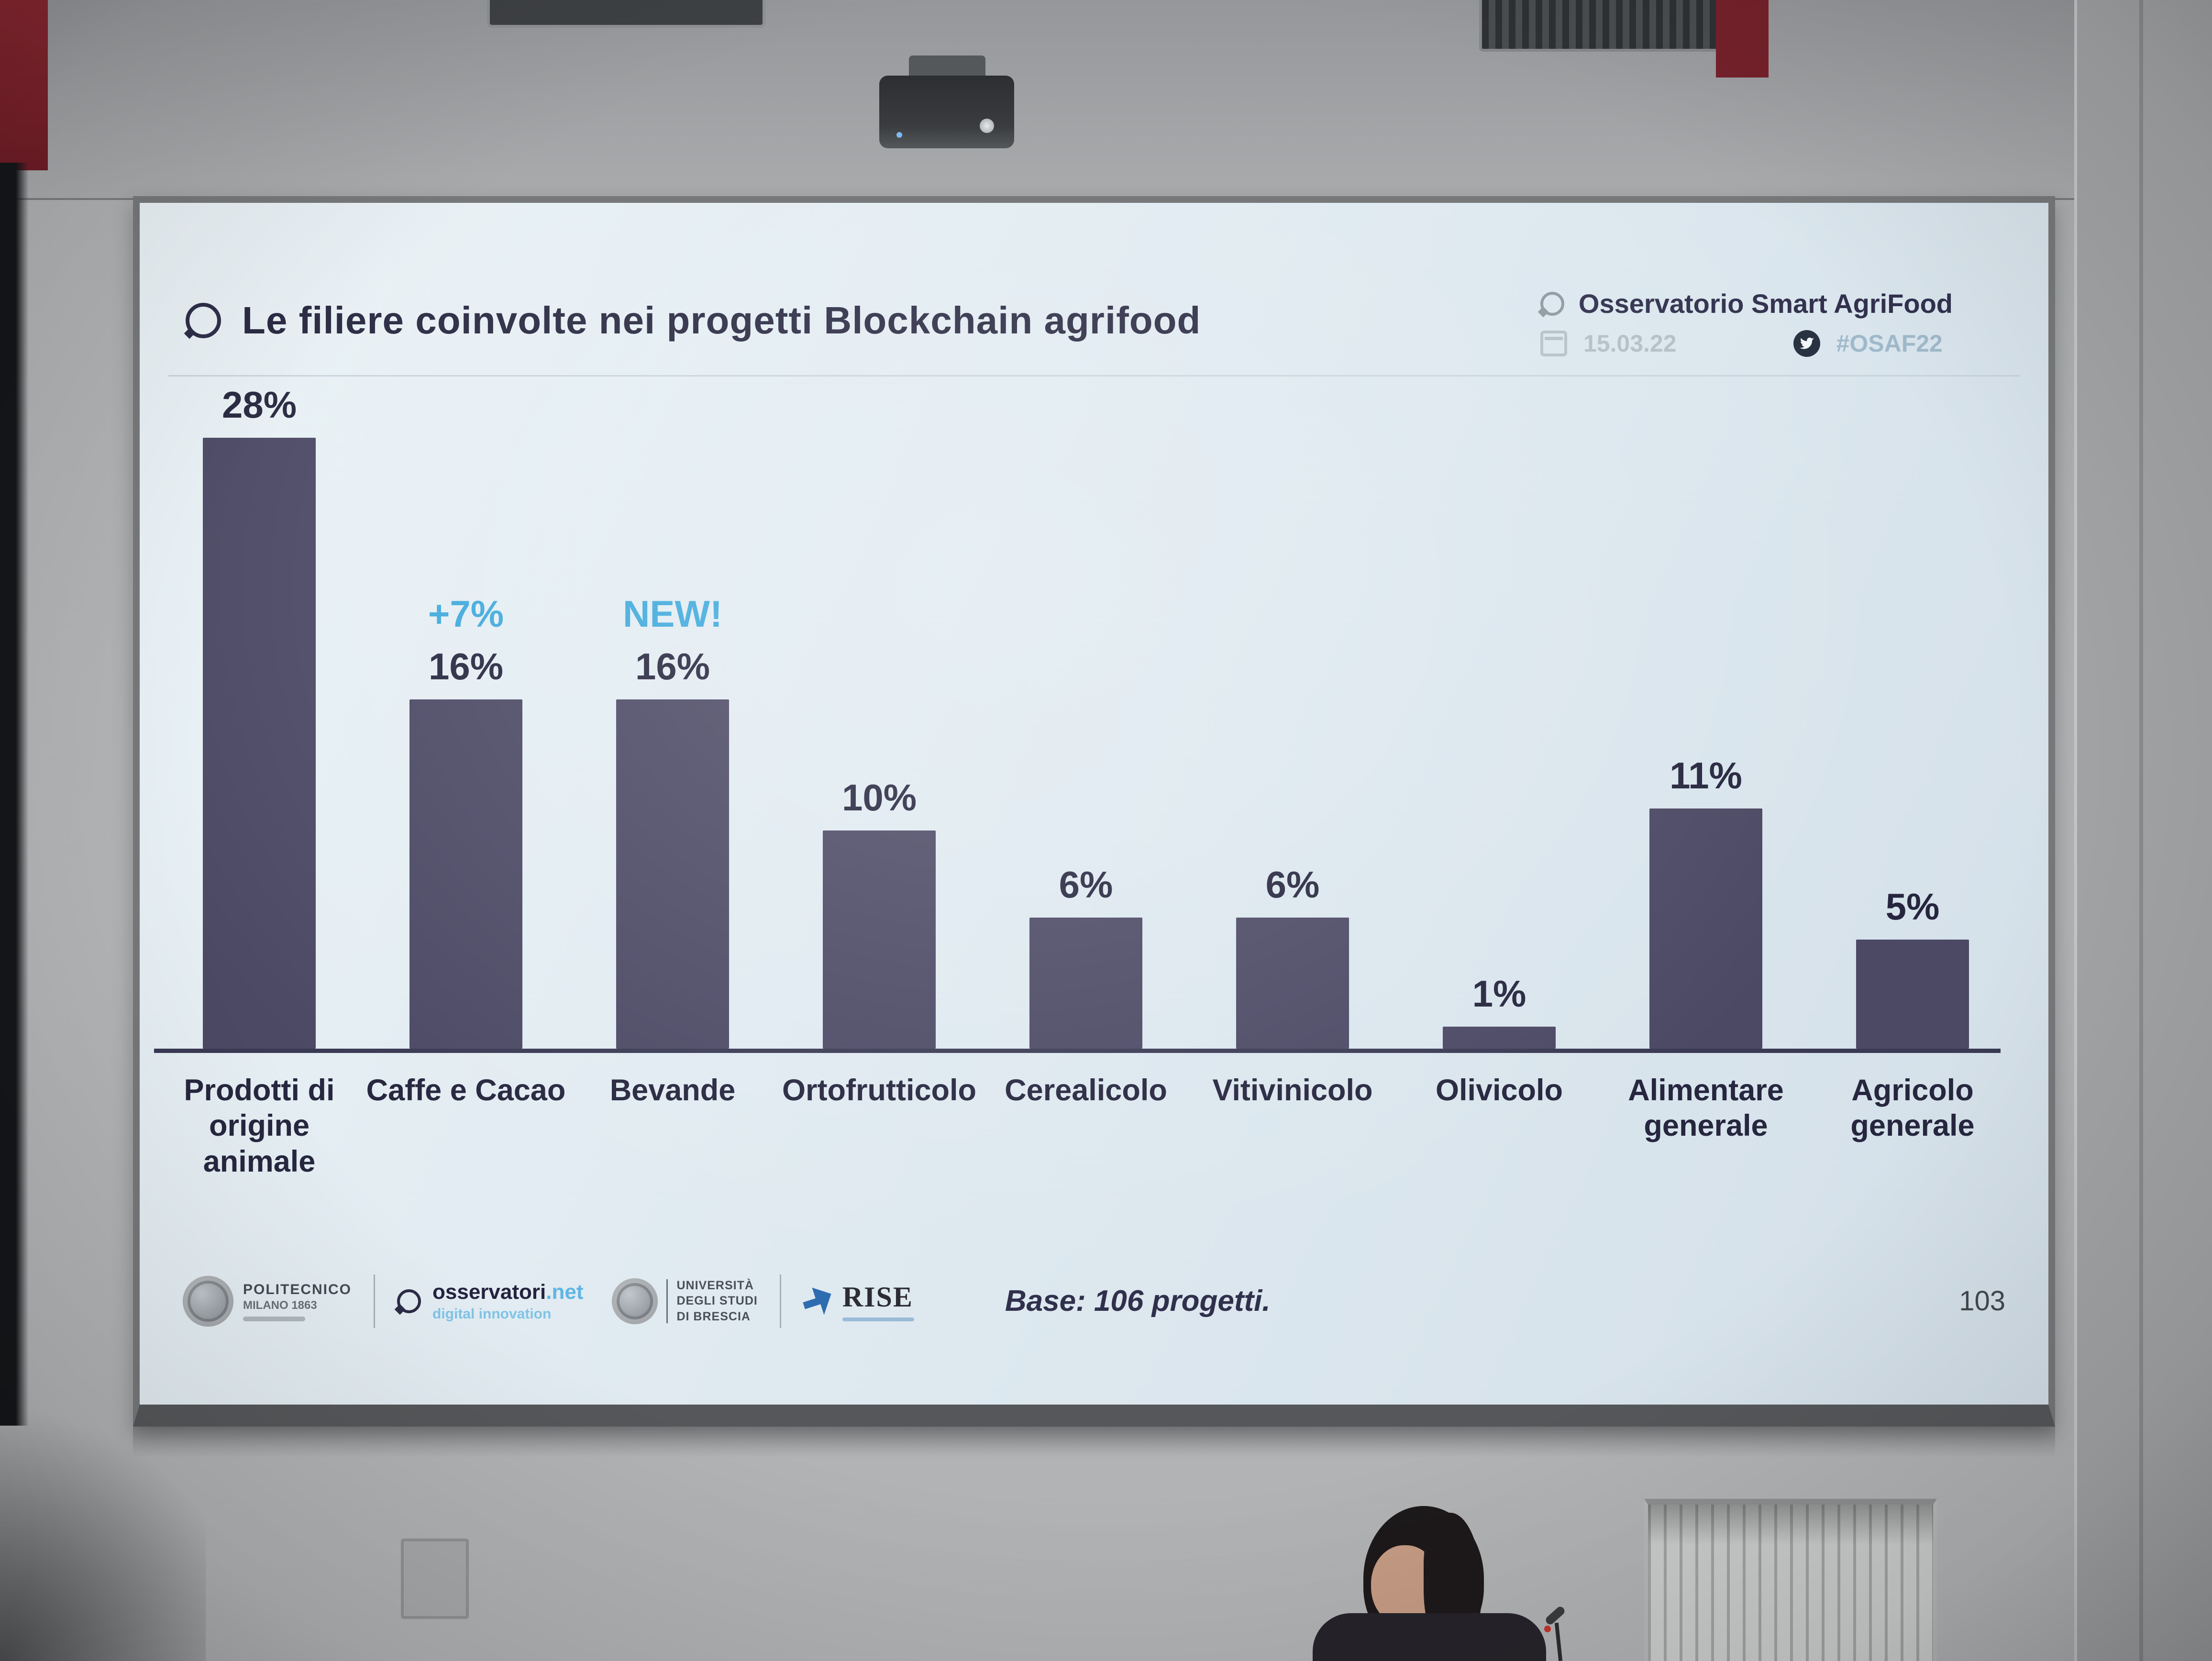  What do you see at coordinates (1706, 775) in the screenshot?
I see `bar-value-label: 11%` at bounding box center [1706, 775].